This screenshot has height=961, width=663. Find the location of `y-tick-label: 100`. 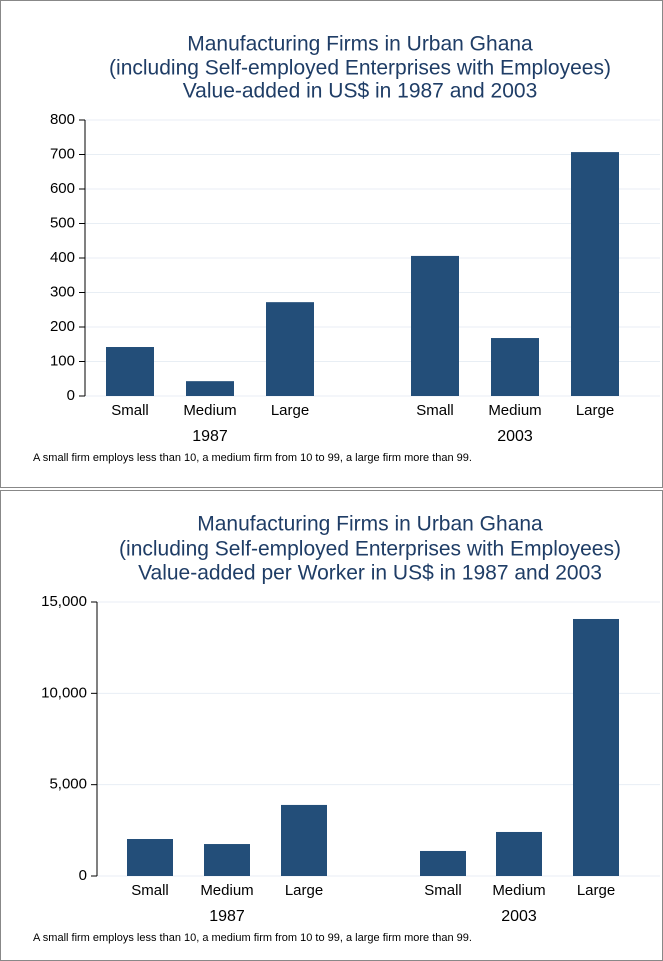

y-tick-label: 100 is located at coordinates (62, 360).